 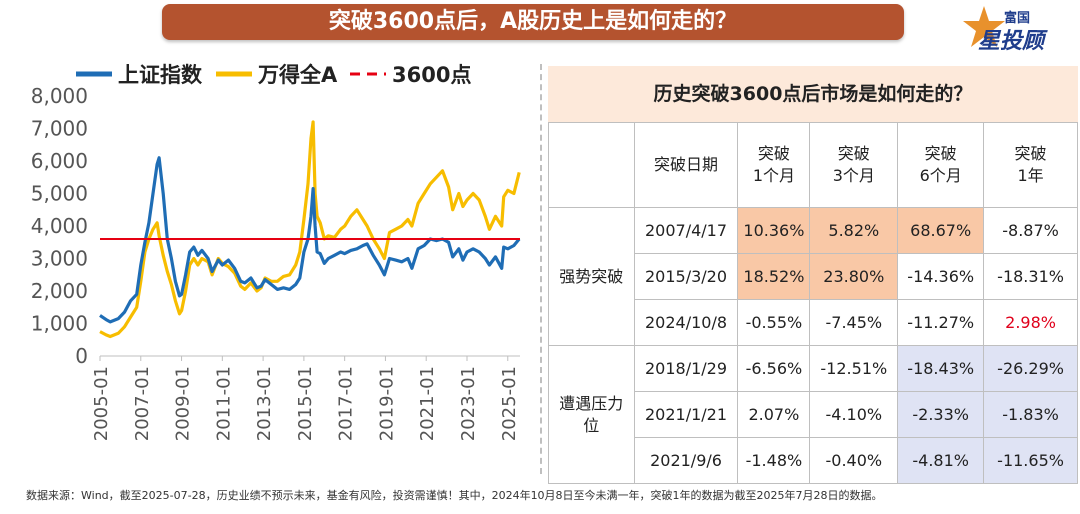 I want to click on cell-3m: 23.80%, so click(x=854, y=276).